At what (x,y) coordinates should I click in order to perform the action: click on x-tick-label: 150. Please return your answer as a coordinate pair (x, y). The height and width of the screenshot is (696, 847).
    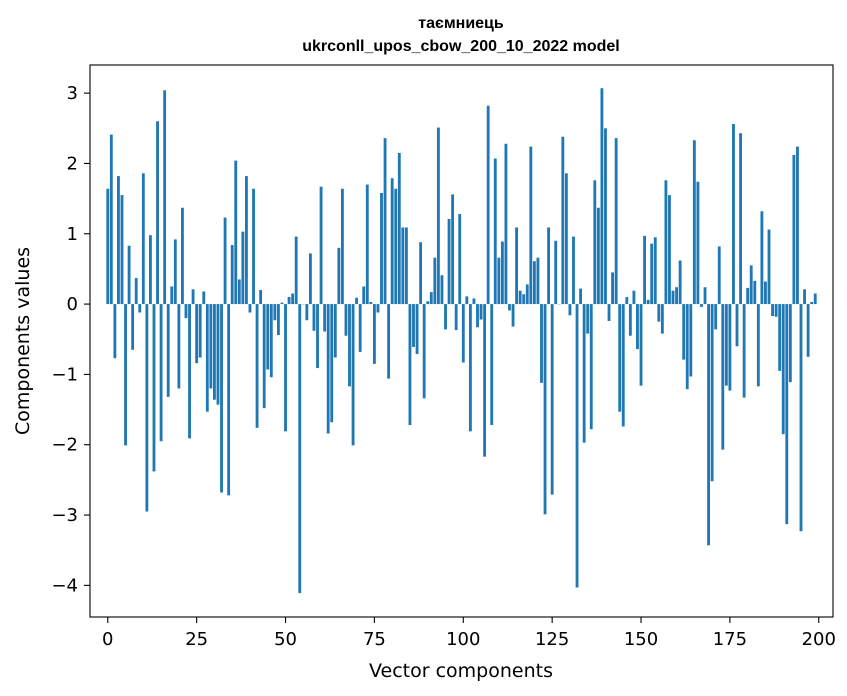
    Looking at the image, I should click on (641, 639).